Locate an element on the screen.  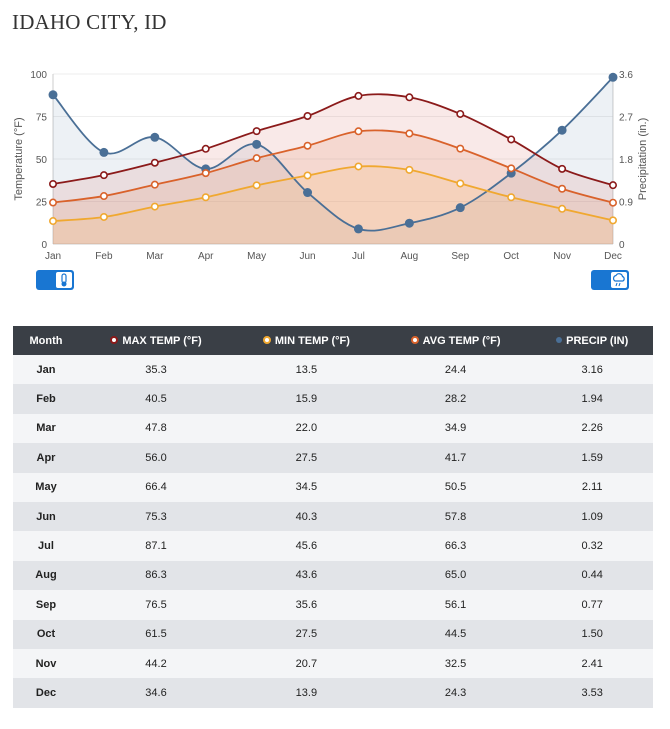
cell-min: 34.5 is located at coordinates (306, 487).